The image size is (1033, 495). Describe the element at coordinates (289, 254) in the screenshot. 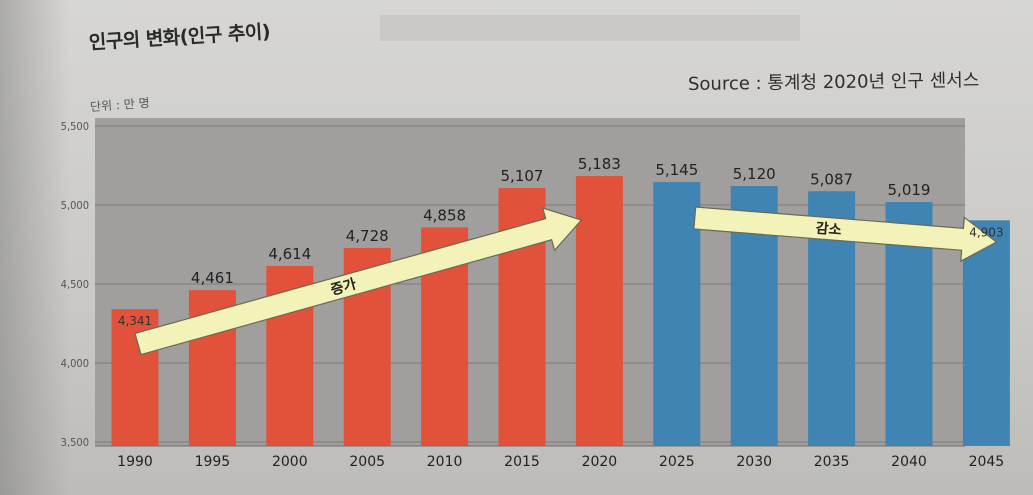

I see `value-label-2000: 4,614` at that location.